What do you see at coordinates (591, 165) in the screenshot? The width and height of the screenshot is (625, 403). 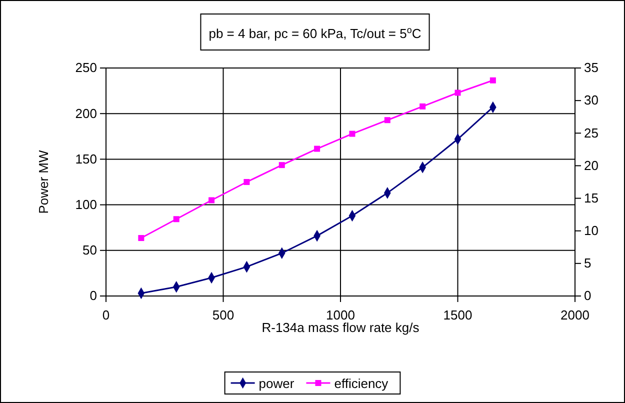 I see `y2-tick-label: 20` at bounding box center [591, 165].